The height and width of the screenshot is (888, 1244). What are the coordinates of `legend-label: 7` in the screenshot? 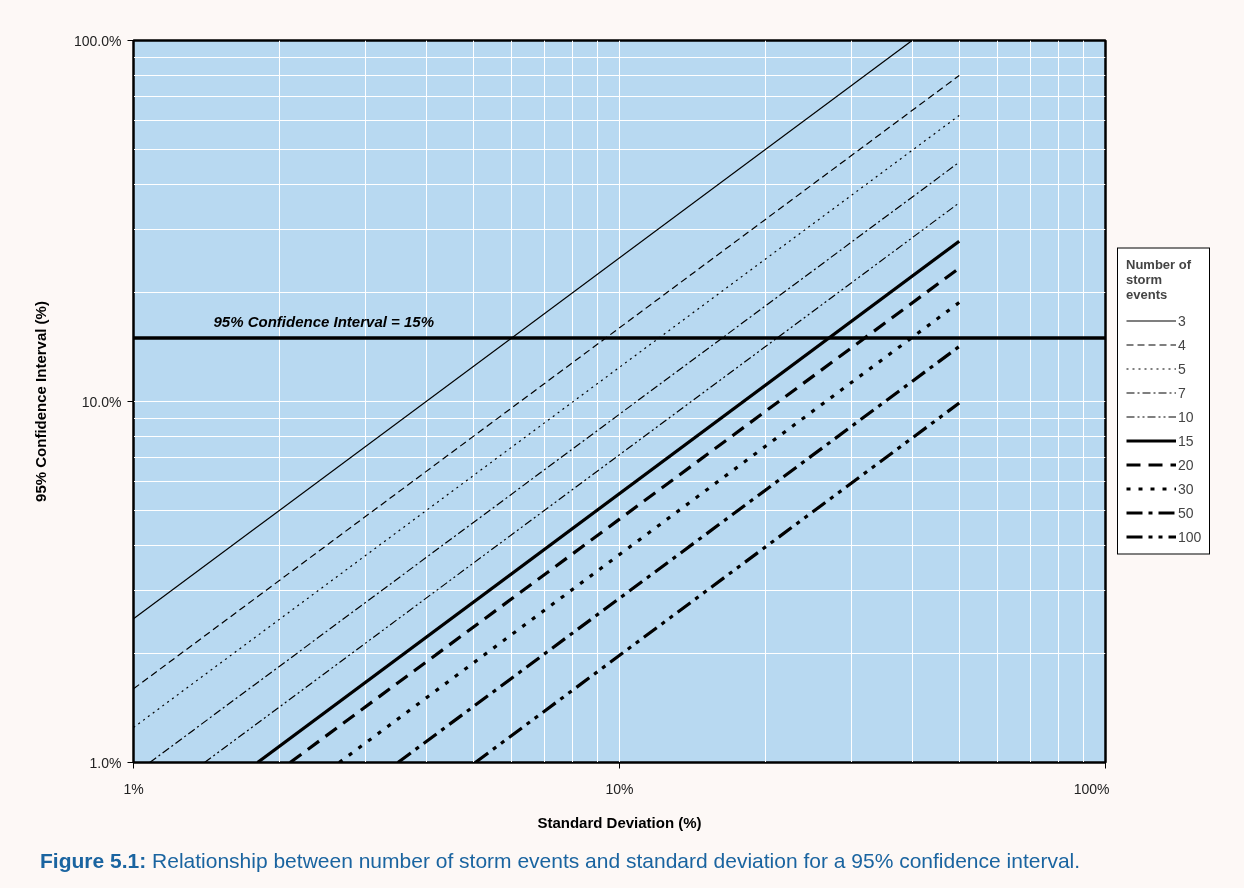 It's located at (1182, 392).